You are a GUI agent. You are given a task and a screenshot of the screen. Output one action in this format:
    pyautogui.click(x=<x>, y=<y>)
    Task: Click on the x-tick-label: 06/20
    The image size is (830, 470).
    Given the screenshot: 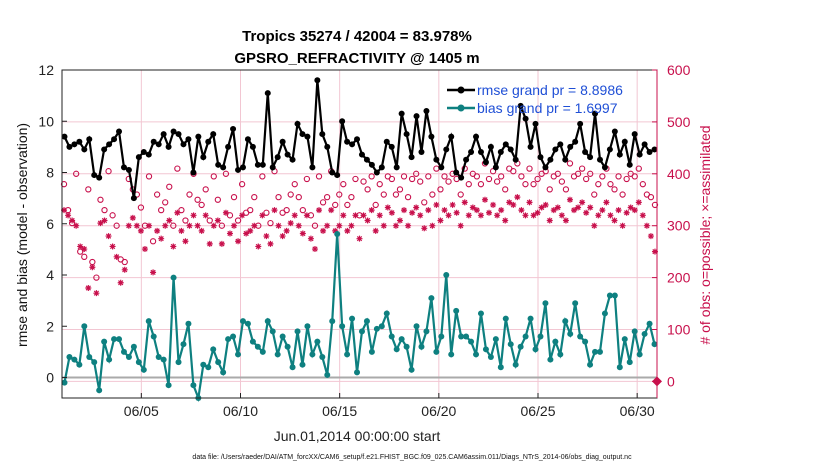 What is the action you would take?
    pyautogui.click(x=438, y=411)
    